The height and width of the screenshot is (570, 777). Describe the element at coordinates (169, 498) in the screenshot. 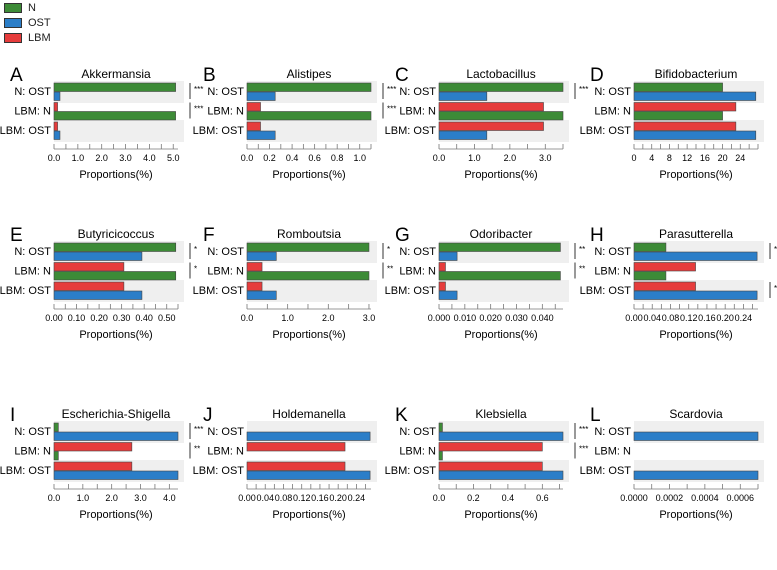

I see `x-tick-label: 4.0` at that location.